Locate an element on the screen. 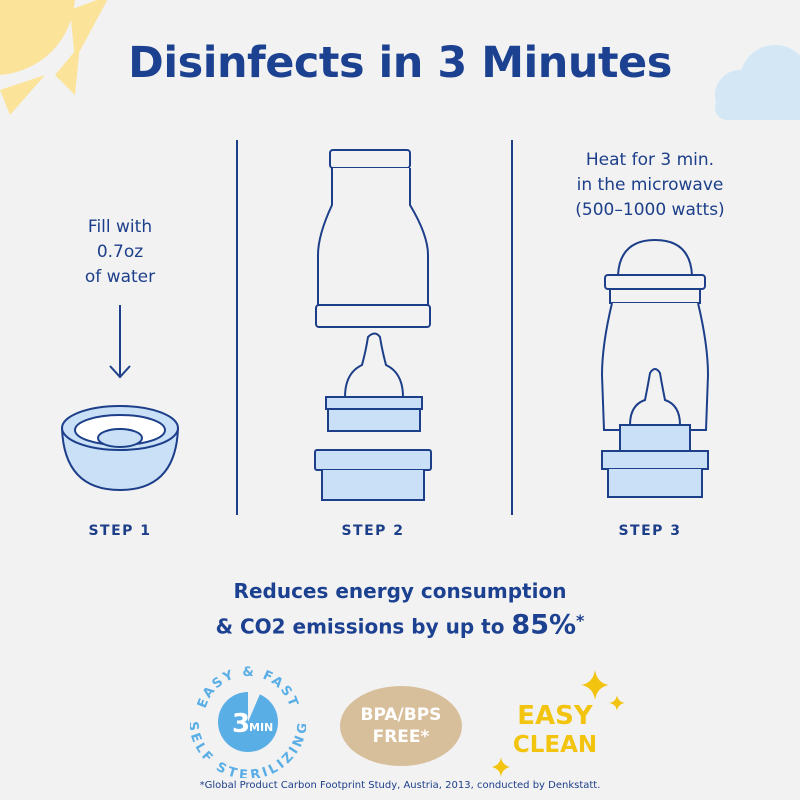 The width and height of the screenshot is (800, 800). easy-clean-badge: EASY CLEAN is located at coordinates (555, 731).